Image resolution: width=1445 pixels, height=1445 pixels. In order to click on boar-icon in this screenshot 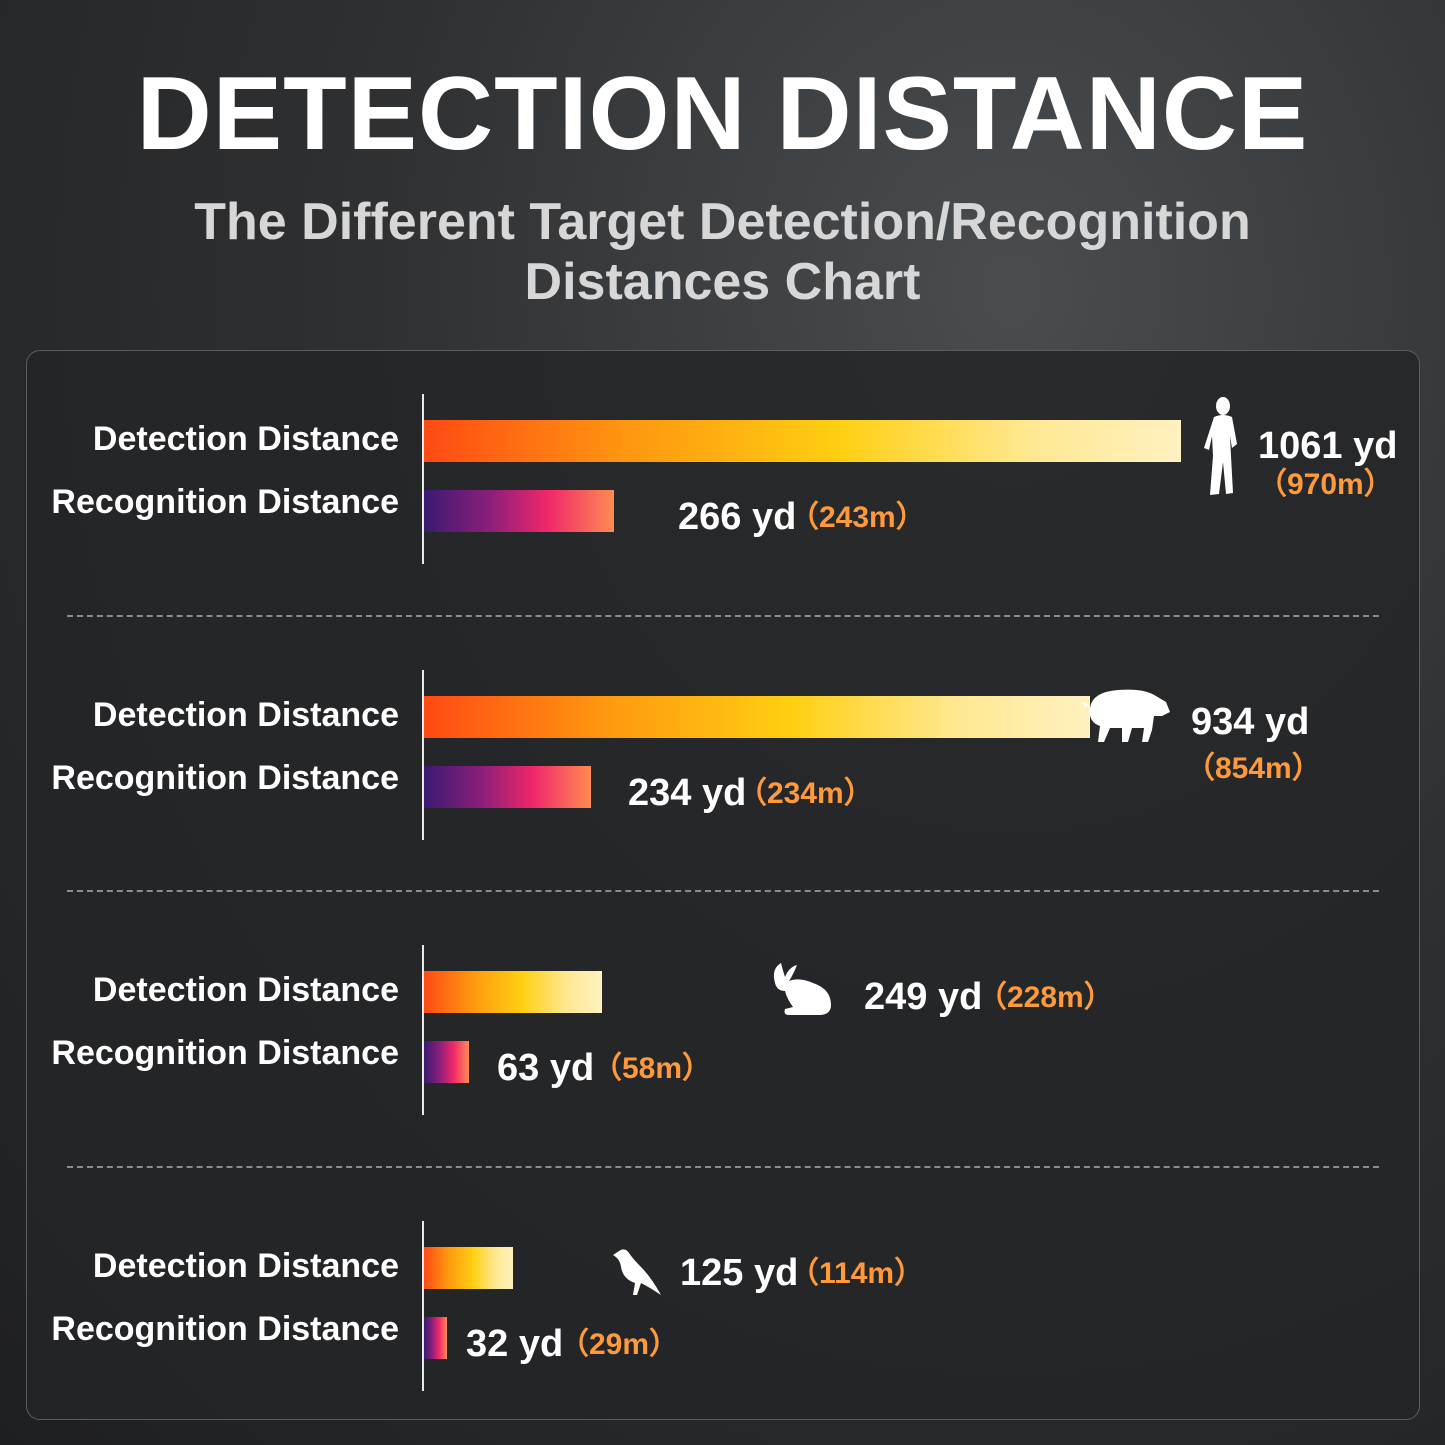, I will do `click(1126, 715)`.